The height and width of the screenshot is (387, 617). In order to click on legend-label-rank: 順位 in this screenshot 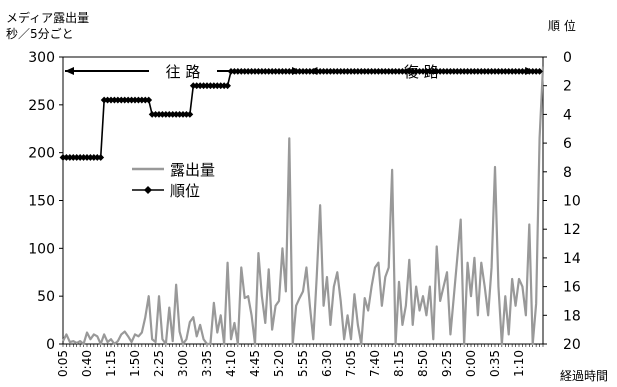, I will do `click(185, 191)`.